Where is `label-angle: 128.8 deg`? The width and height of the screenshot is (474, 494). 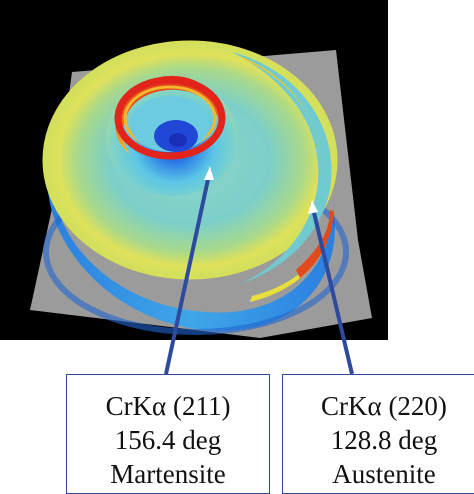 label-angle: 128.8 deg is located at coordinates (384, 440).